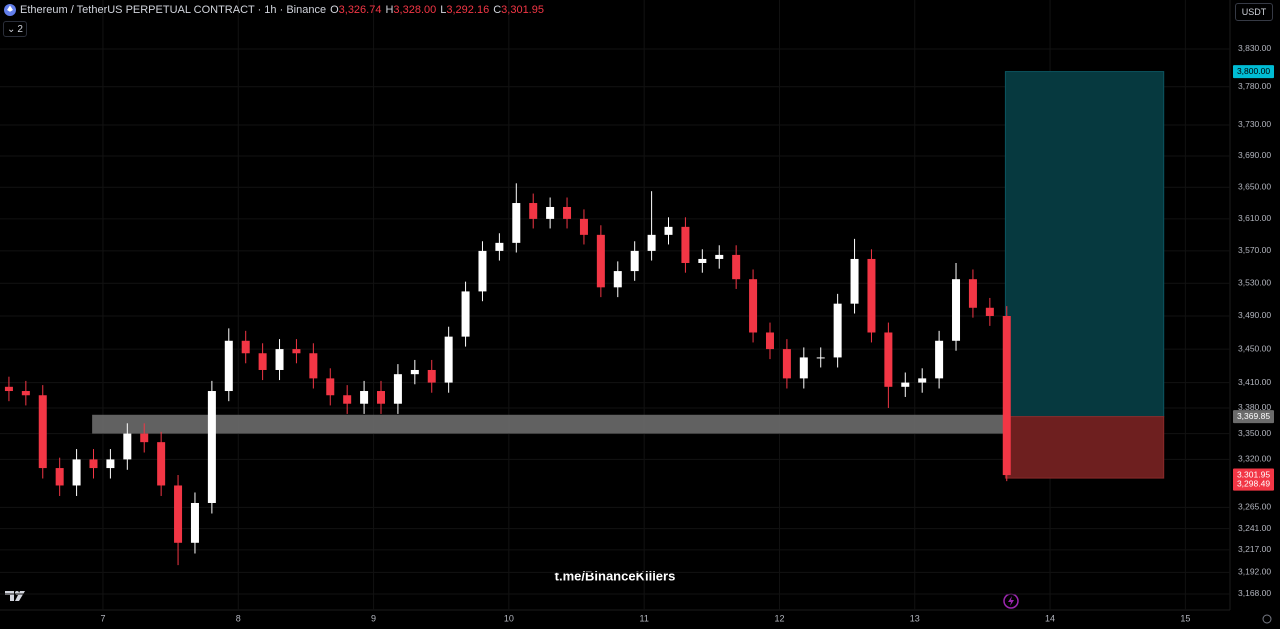  I want to click on ohlc-item: H3,328.00, so click(410, 10).